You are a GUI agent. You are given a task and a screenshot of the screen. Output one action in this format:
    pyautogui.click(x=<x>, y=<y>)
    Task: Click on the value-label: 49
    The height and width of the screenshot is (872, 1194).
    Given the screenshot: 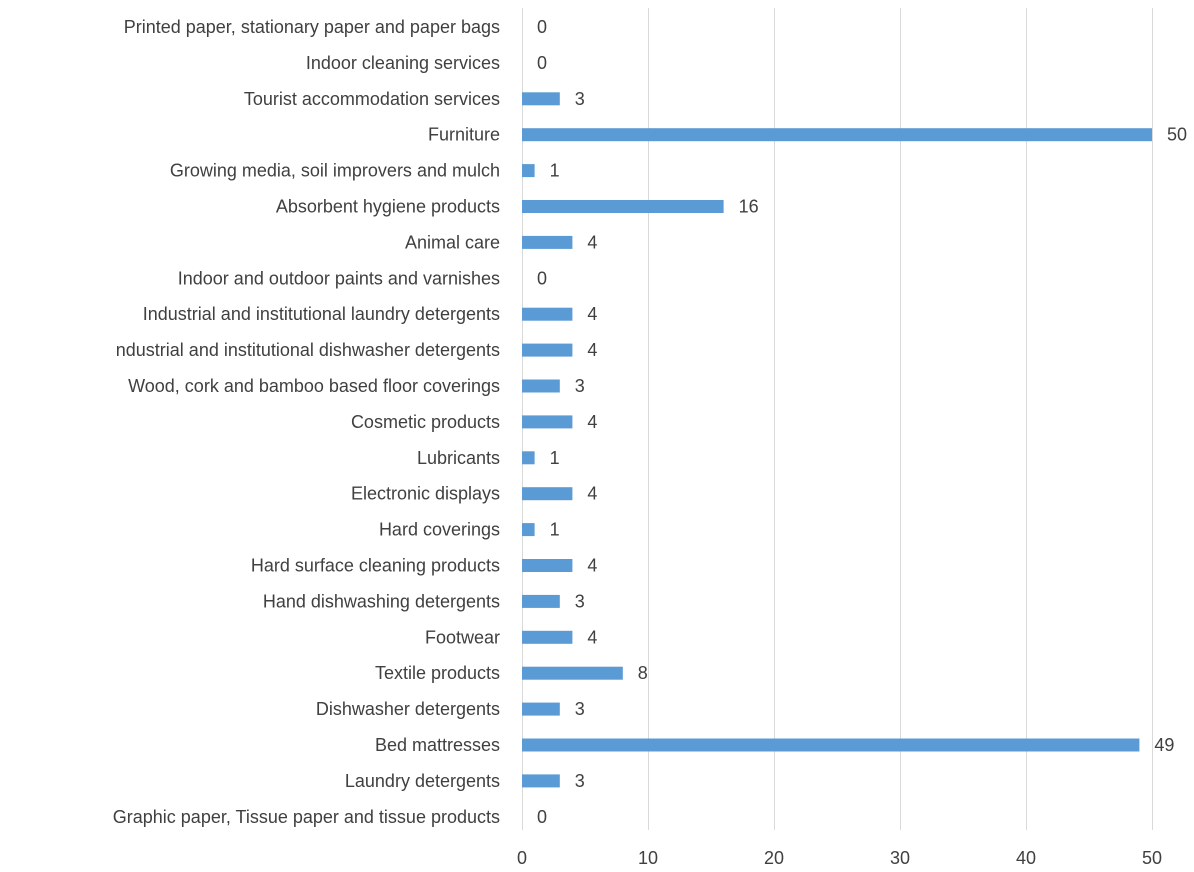 What is the action you would take?
    pyautogui.click(x=1164, y=745)
    